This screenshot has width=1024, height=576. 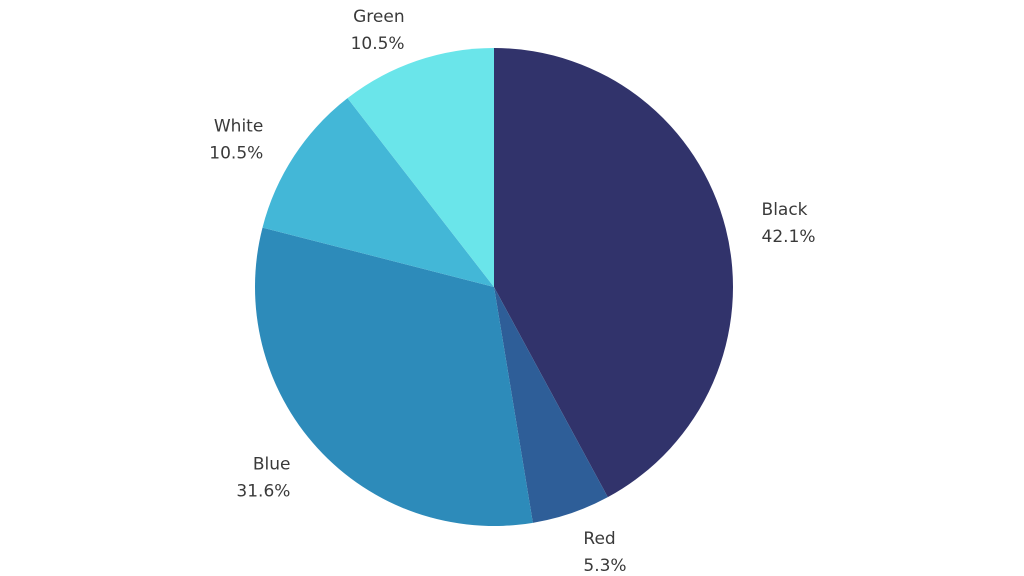 What do you see at coordinates (604, 566) in the screenshot?
I see `slice-percent: 5.3%` at bounding box center [604, 566].